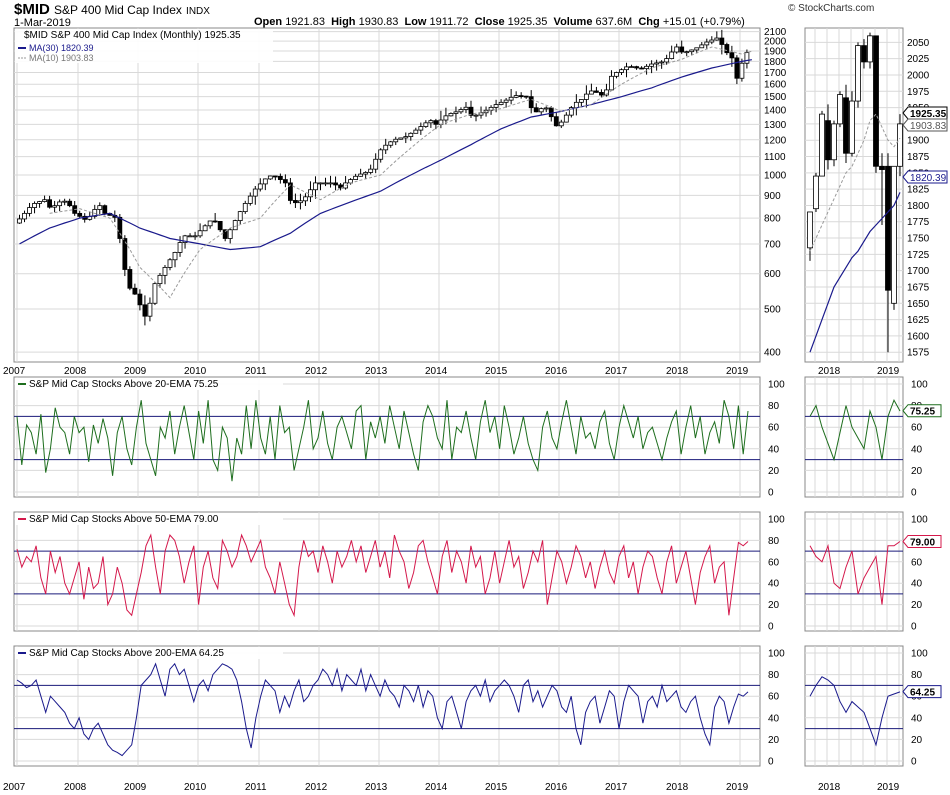  Describe the element at coordinates (917, 718) in the screenshot. I see `zoom-indicator-tick-label: 40` at that location.